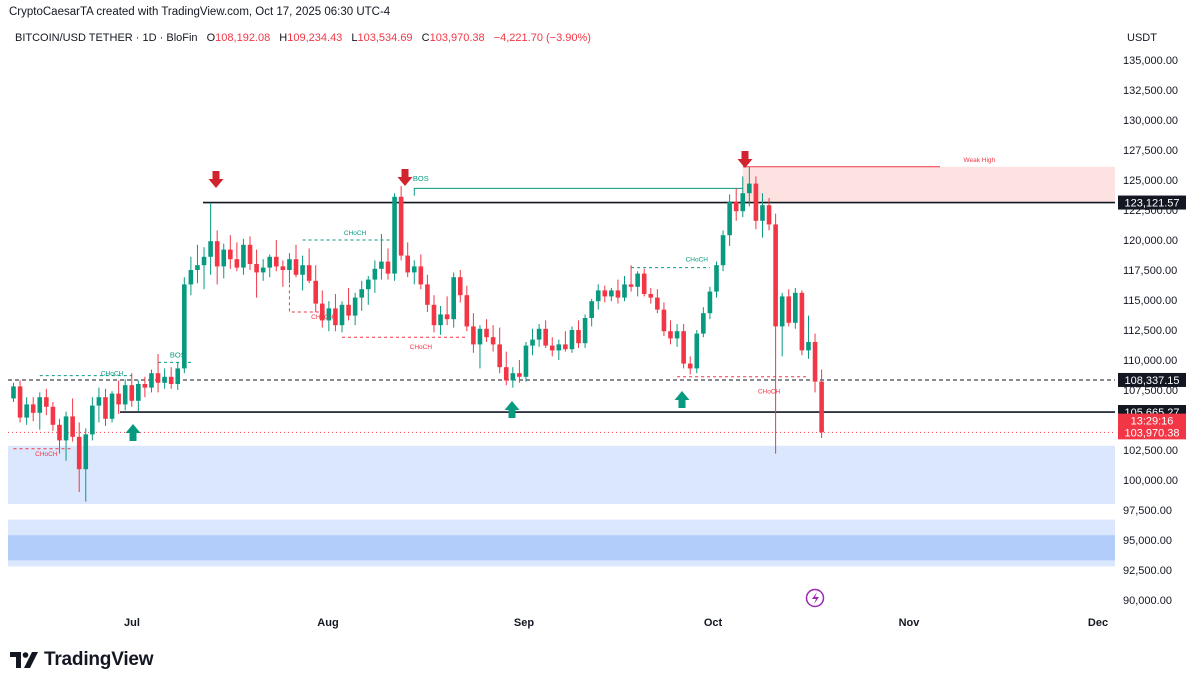 The width and height of the screenshot is (1200, 687). I want to click on tradingview-logo-icon, so click(24, 660).